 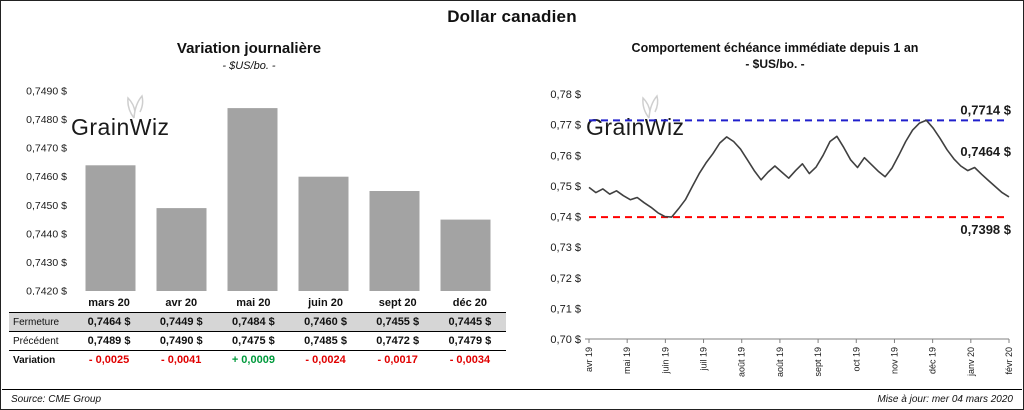 What do you see at coordinates (325, 303) in the screenshot?
I see `category-header-cell: juin 20` at bounding box center [325, 303].